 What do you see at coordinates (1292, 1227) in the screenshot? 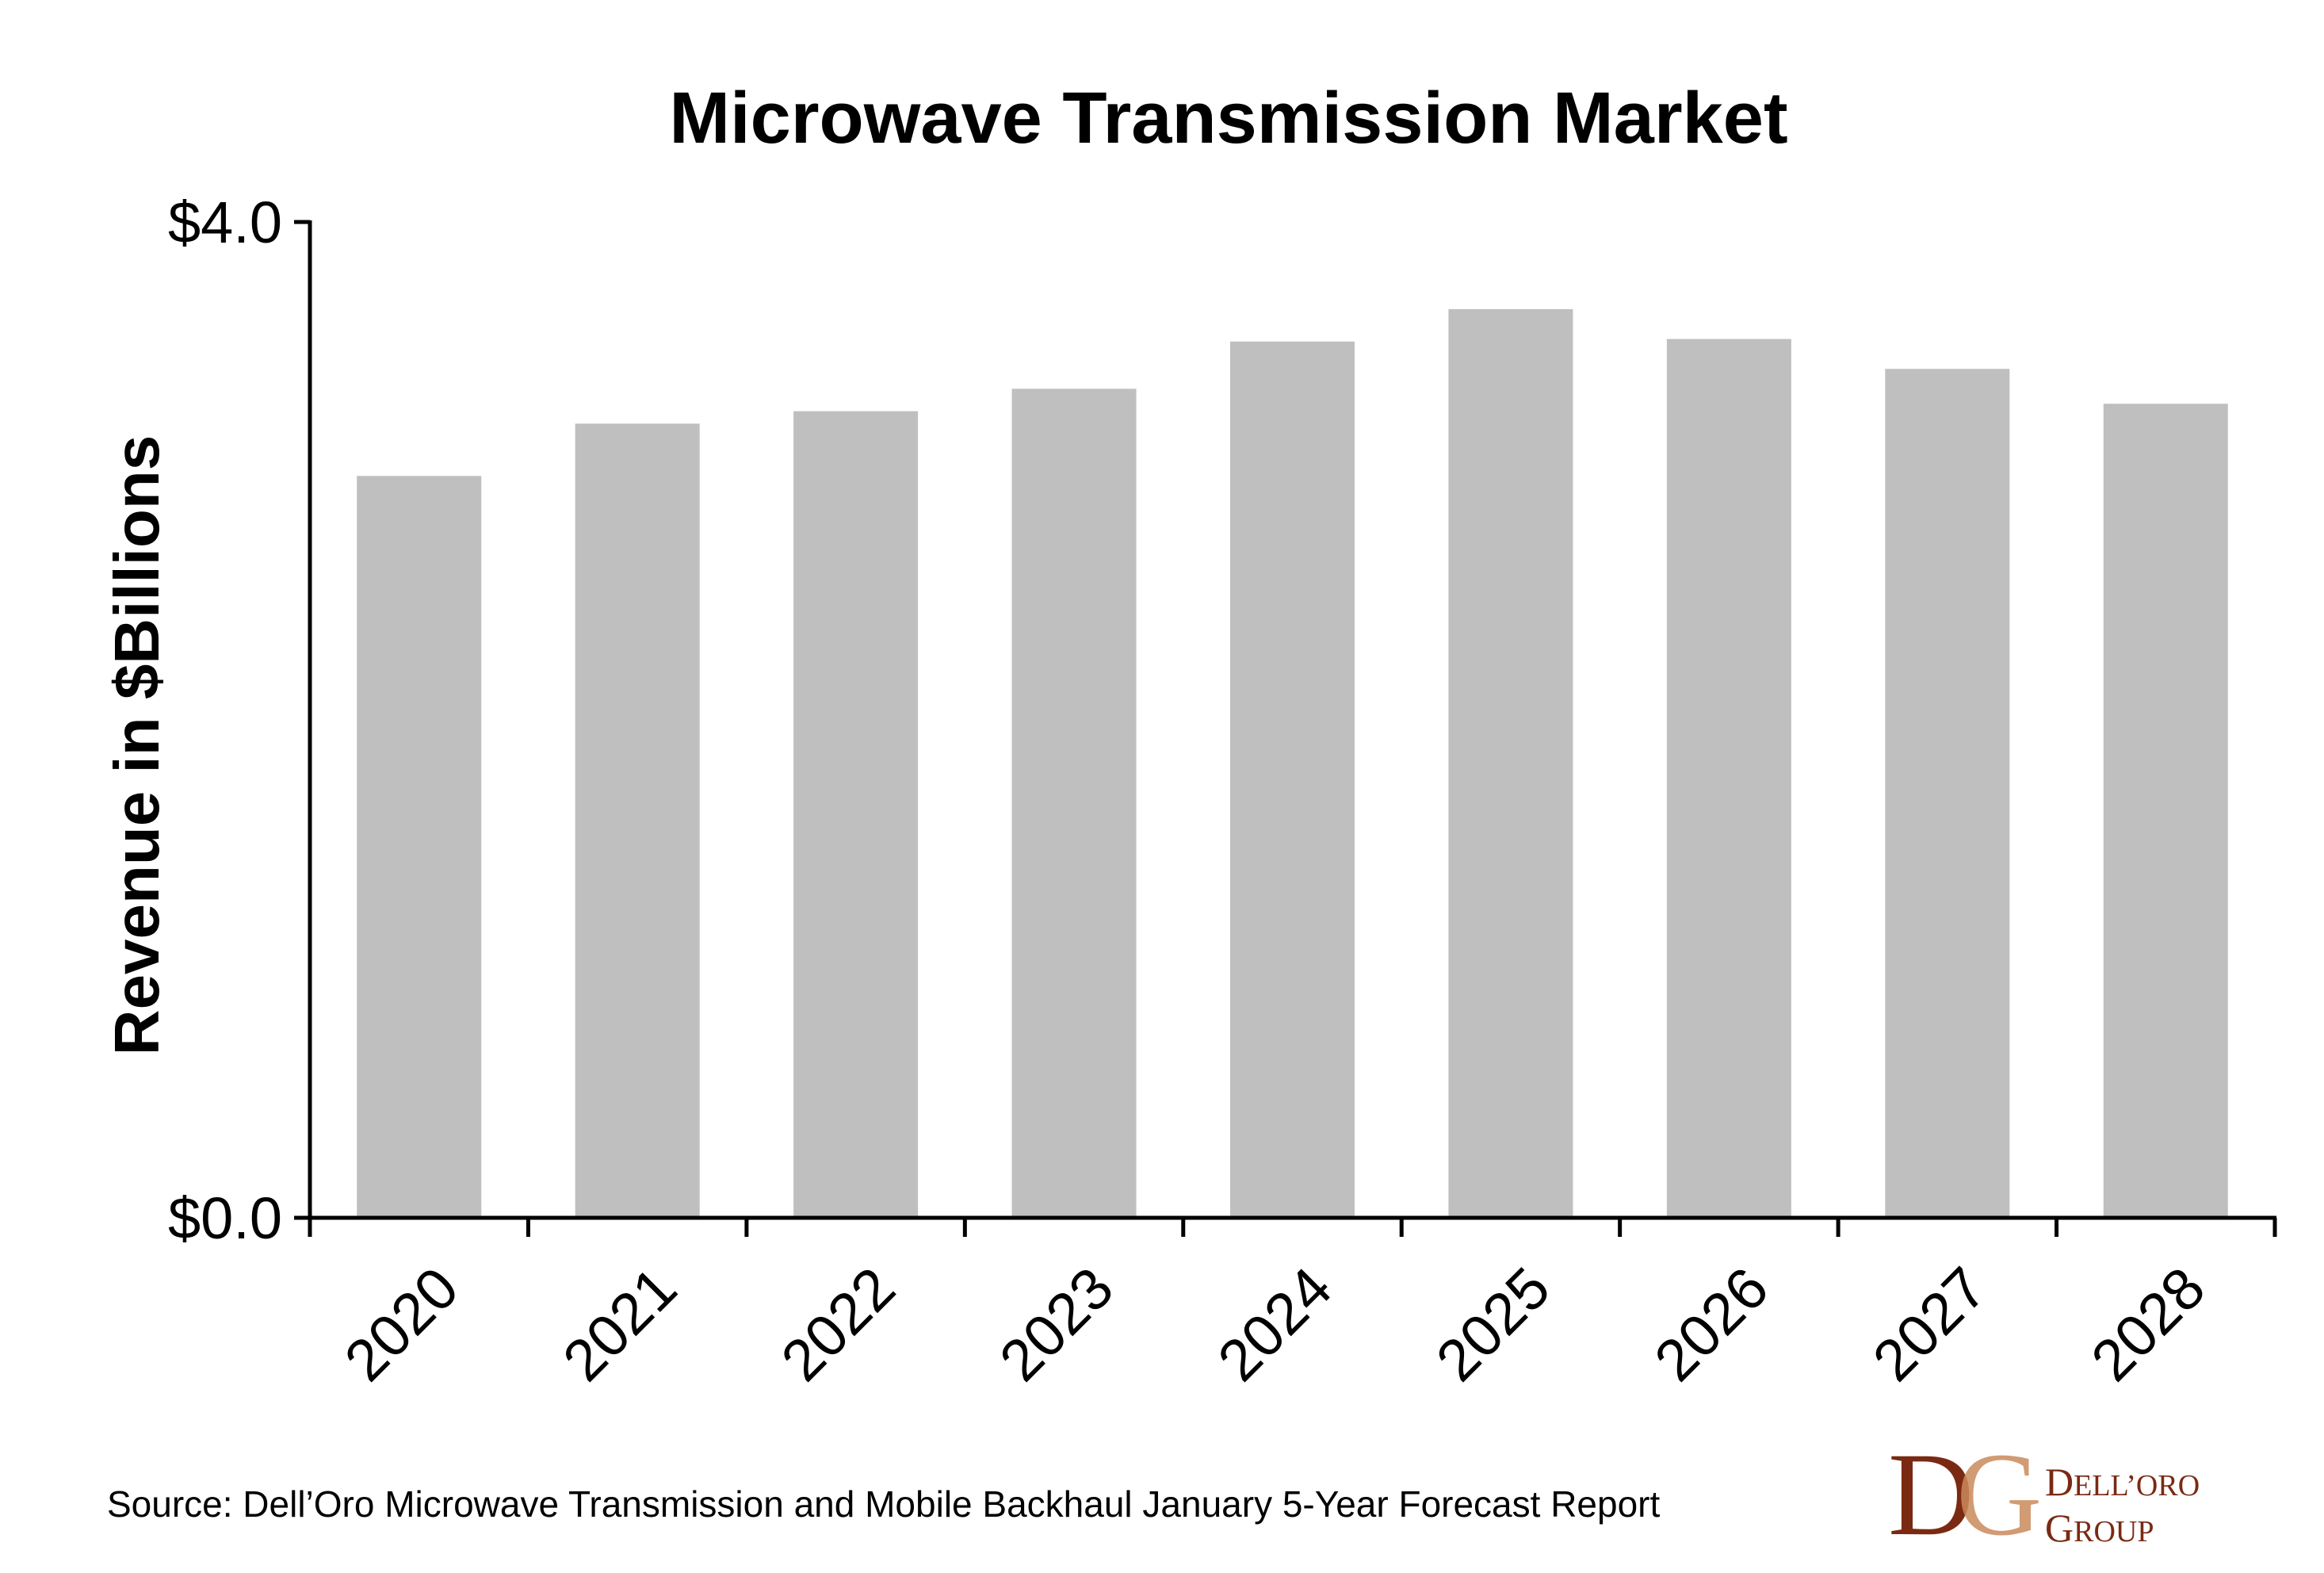
I see `x-ticks-group` at bounding box center [1292, 1227].